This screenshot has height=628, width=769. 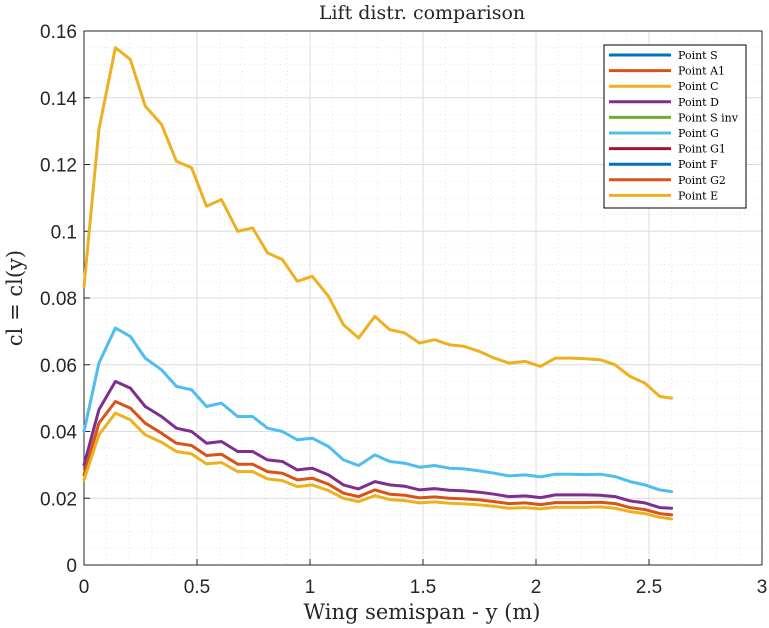 I want to click on legend-label: Point C, so click(x=698, y=86).